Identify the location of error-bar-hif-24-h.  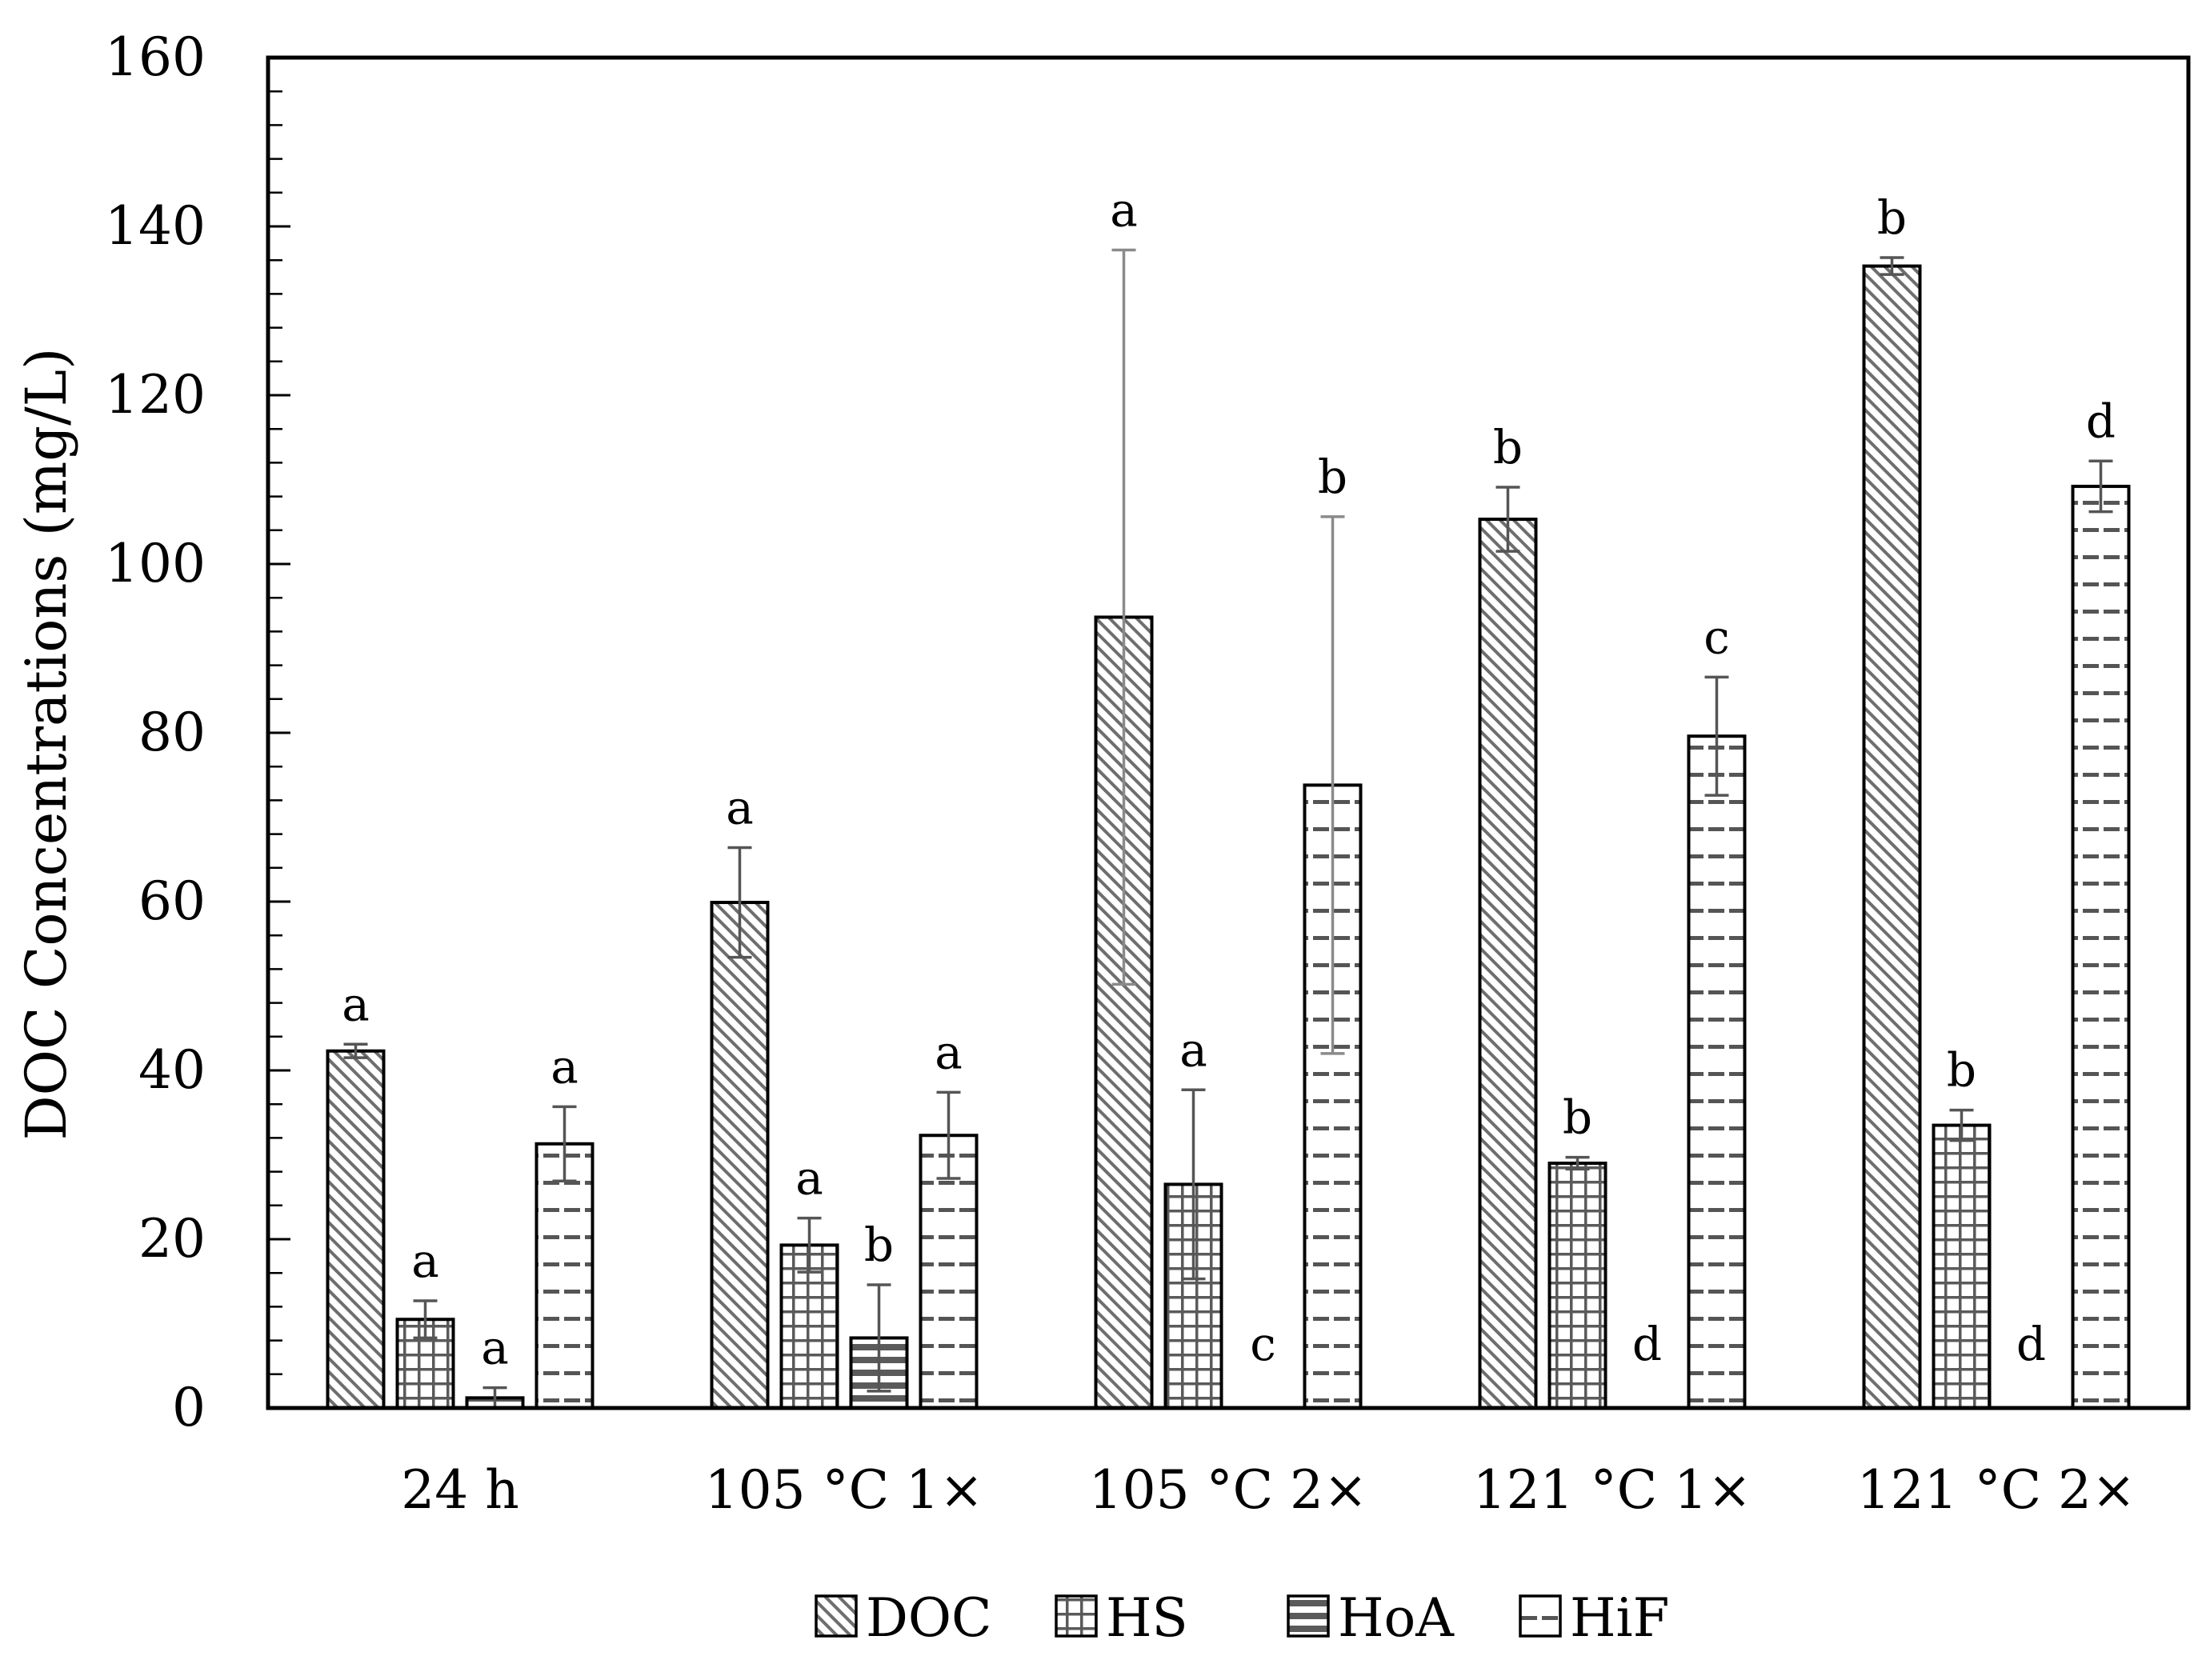
(564, 1143).